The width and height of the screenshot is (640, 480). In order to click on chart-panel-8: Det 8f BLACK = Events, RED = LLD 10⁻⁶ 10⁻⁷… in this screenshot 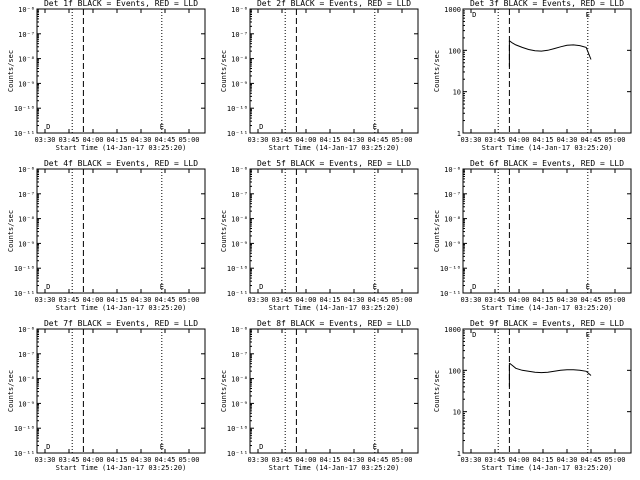, I will do `click(319, 395)`.